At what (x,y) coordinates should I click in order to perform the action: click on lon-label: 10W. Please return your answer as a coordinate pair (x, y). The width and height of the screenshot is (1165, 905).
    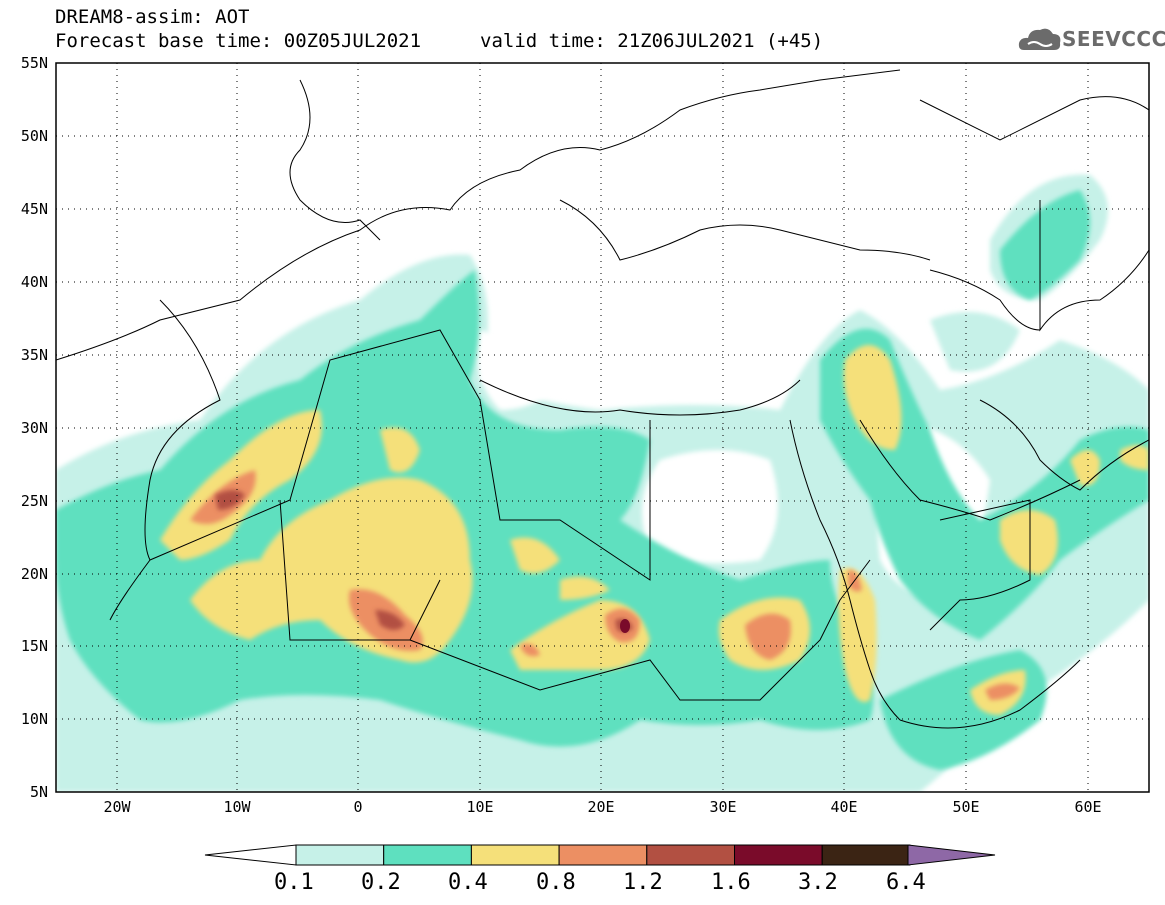
    Looking at the image, I should click on (237, 807).